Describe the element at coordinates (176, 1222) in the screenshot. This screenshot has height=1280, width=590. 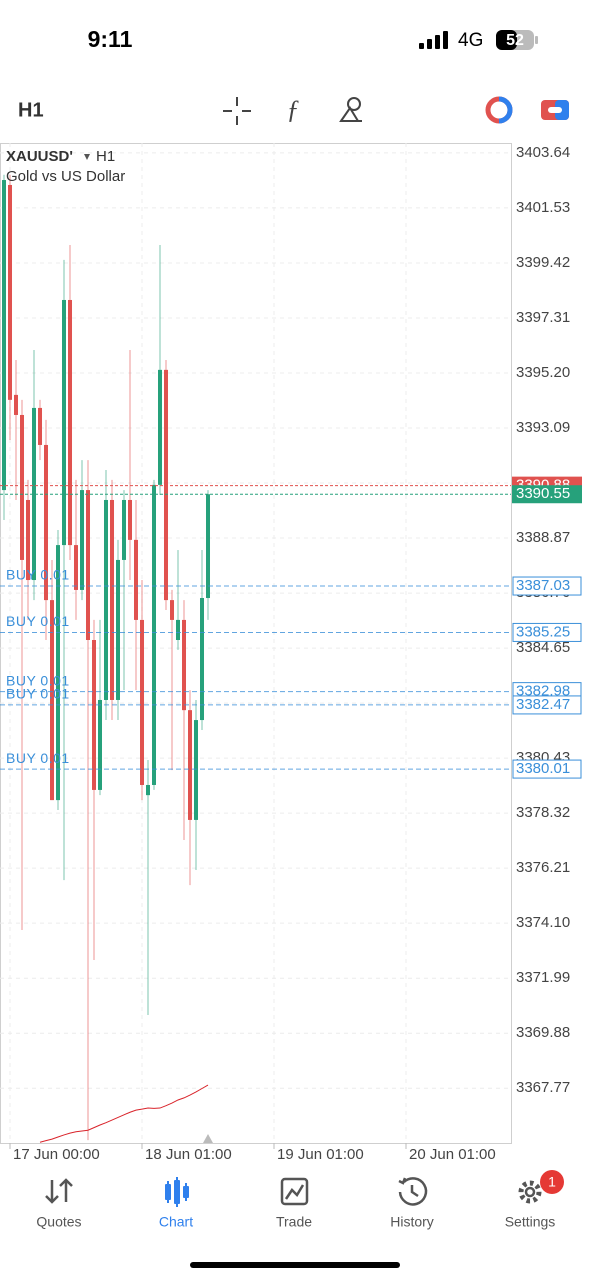
I see `nav-label: Chart` at that location.